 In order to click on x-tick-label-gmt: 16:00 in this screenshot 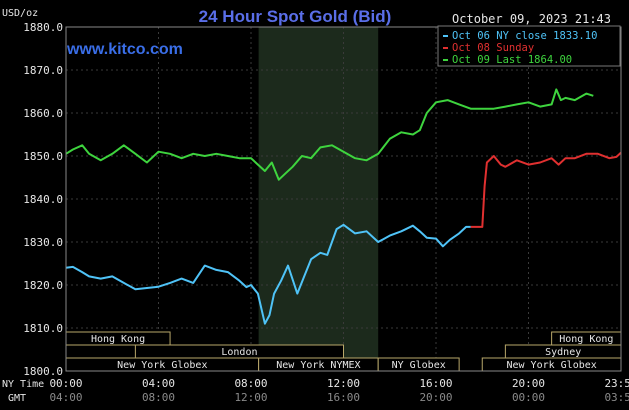, I will do `click(343, 397)`.